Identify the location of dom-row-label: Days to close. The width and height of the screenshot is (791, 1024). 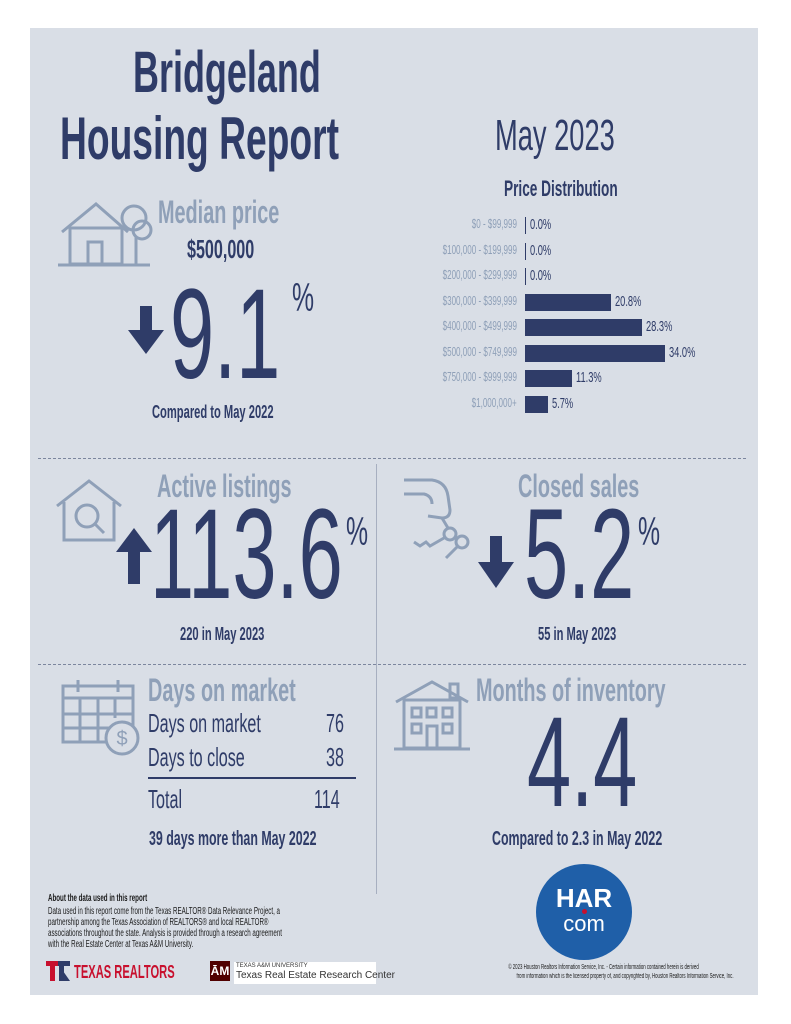
(196, 757).